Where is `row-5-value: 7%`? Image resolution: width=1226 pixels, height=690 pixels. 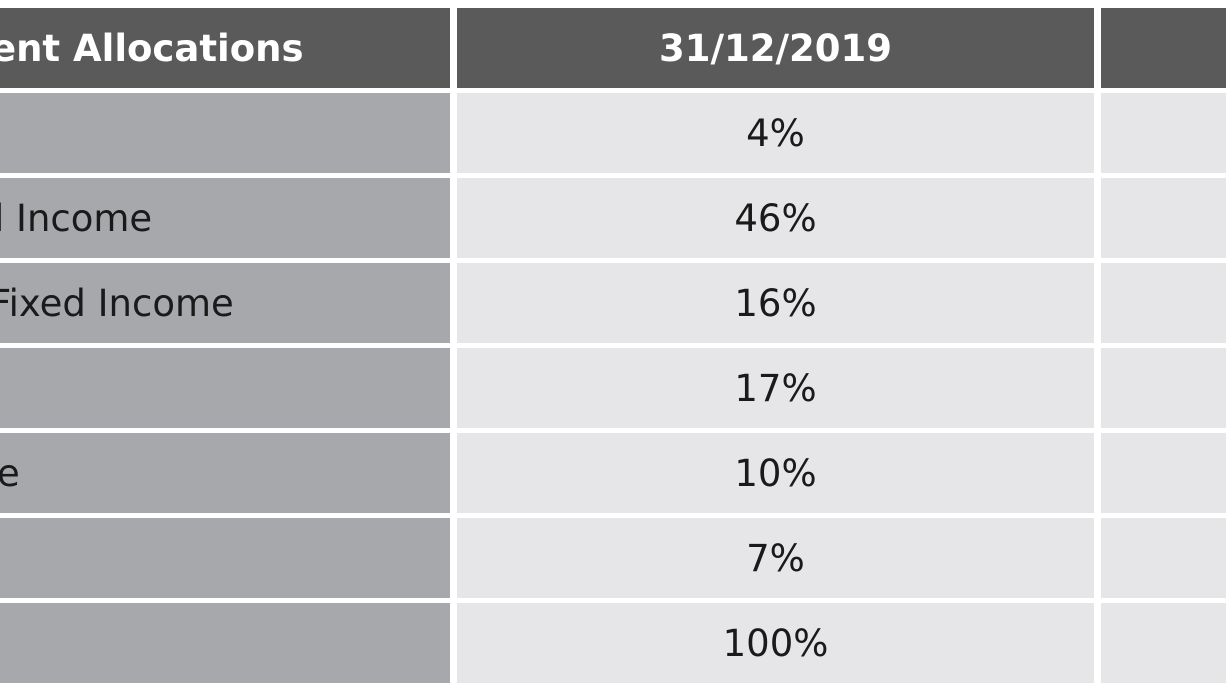 row-5-value: 7% is located at coordinates (775, 558).